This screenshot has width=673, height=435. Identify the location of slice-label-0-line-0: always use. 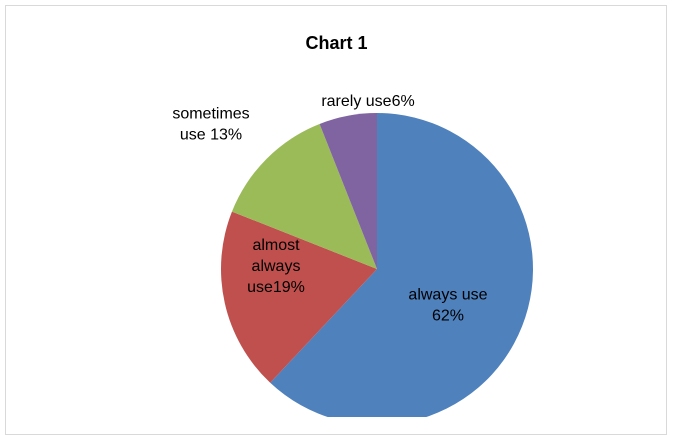
(447, 295).